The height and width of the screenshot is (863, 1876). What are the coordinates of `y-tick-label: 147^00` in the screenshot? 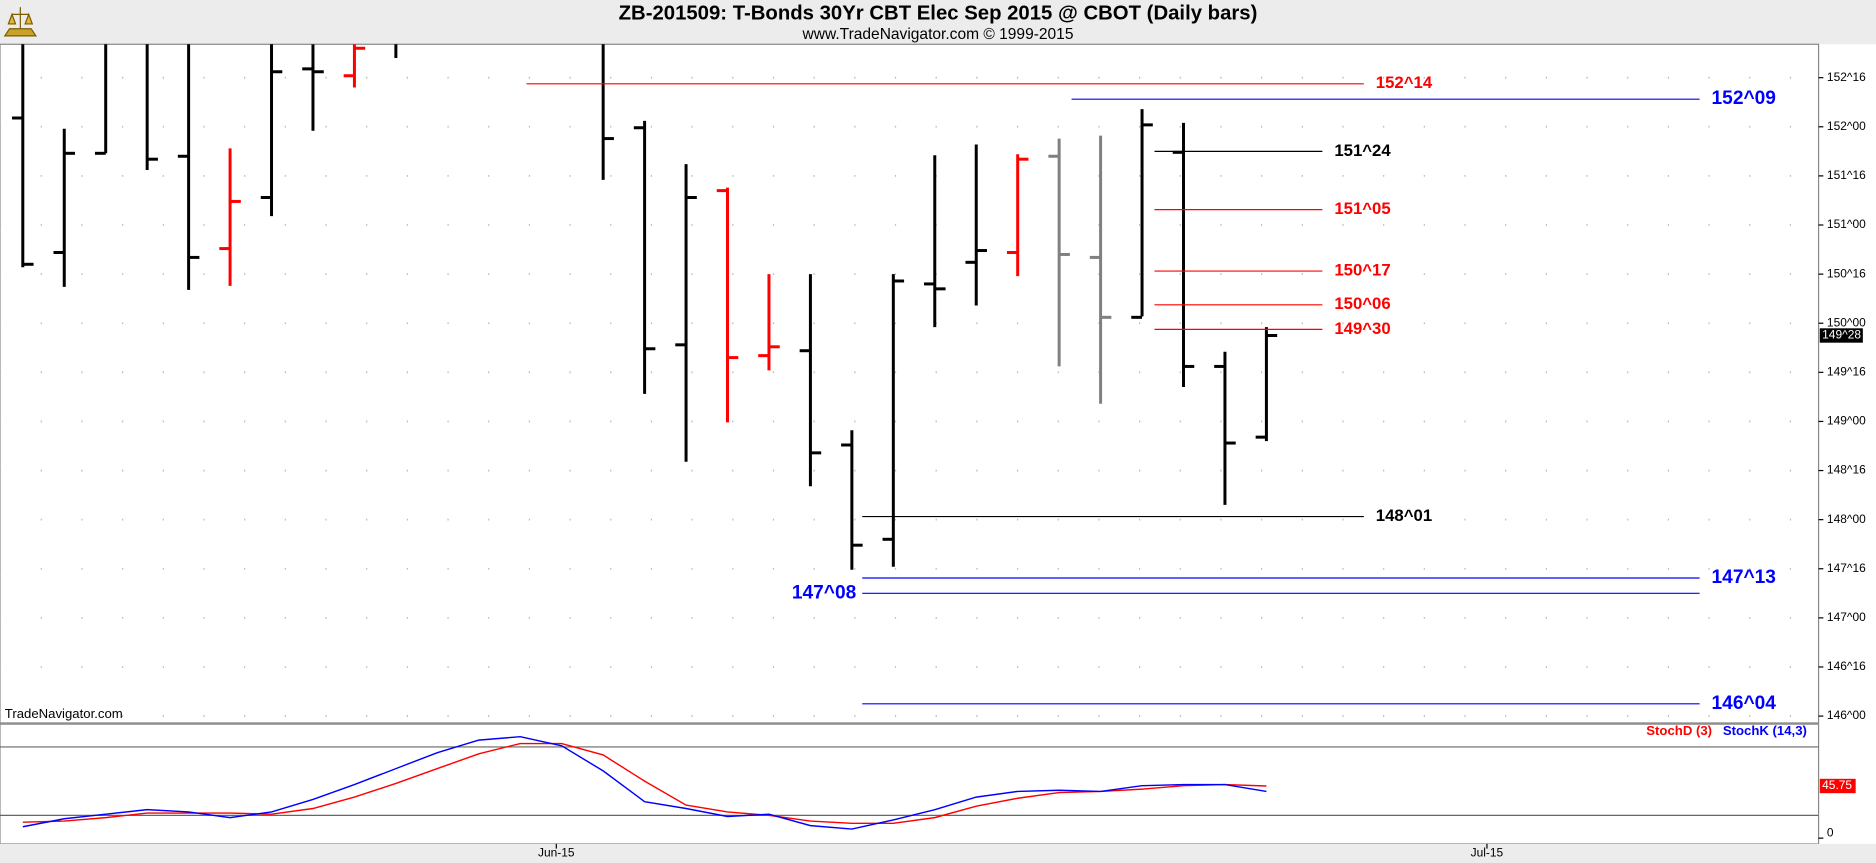 It's located at (1846, 617).